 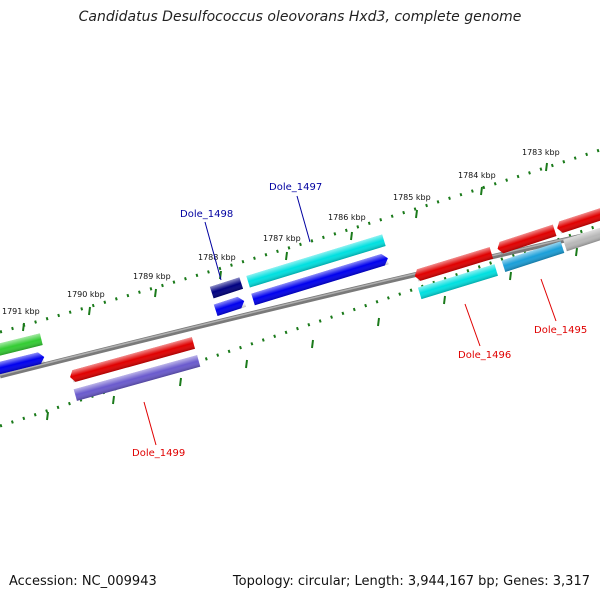 What do you see at coordinates (282, 238) in the screenshot?
I see `tick-label: 1787 kbp` at bounding box center [282, 238].